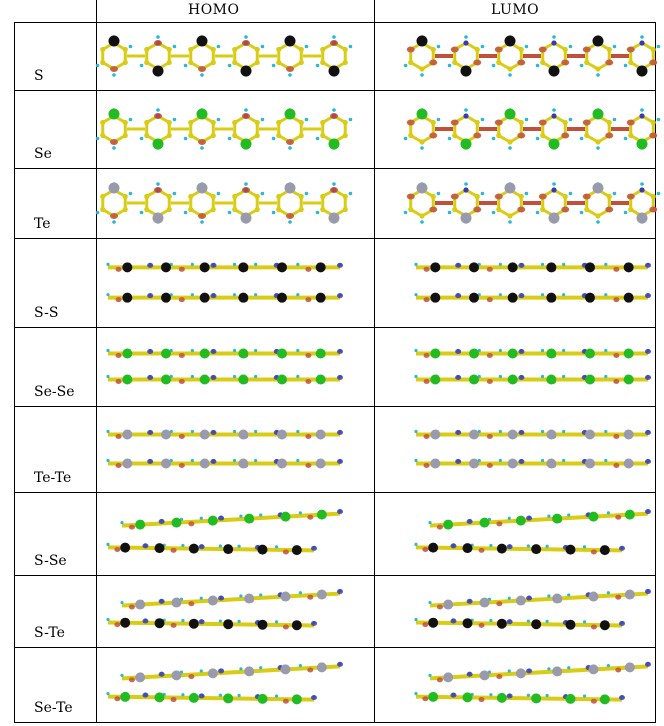 This screenshot has height=726, width=664. I want to click on row-label: S-Se, so click(50, 561).